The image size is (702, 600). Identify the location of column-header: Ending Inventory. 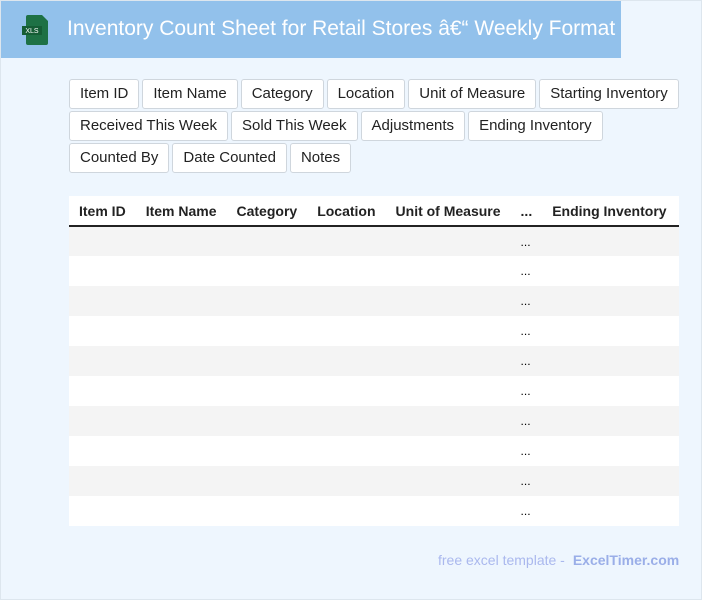
(609, 211).